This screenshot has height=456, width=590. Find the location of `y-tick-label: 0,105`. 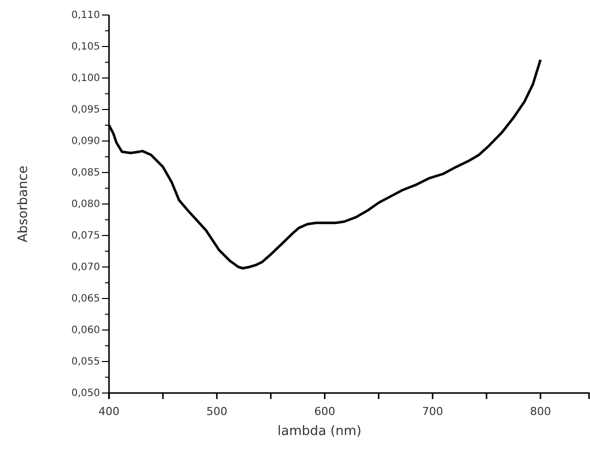

y-tick-label: 0,105 is located at coordinates (85, 47).